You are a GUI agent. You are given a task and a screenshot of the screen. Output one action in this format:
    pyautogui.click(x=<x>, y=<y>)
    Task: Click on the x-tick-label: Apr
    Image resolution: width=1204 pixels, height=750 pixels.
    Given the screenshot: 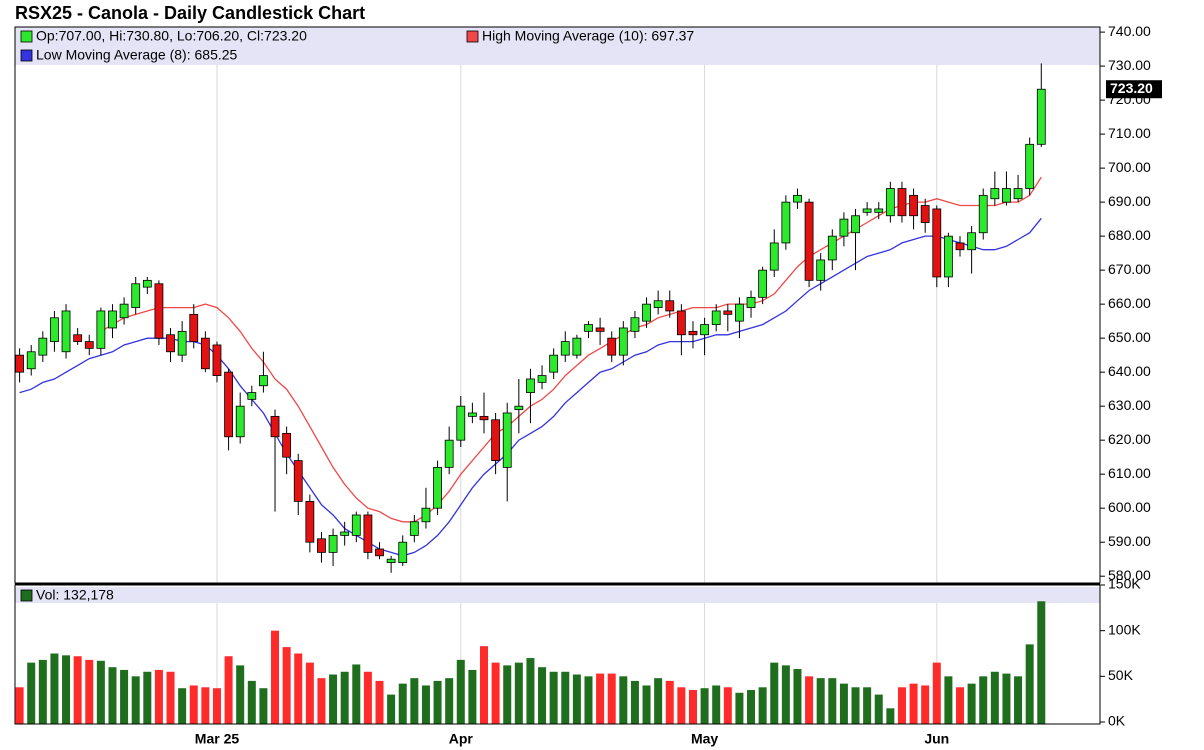 What is the action you would take?
    pyautogui.click(x=461, y=739)
    